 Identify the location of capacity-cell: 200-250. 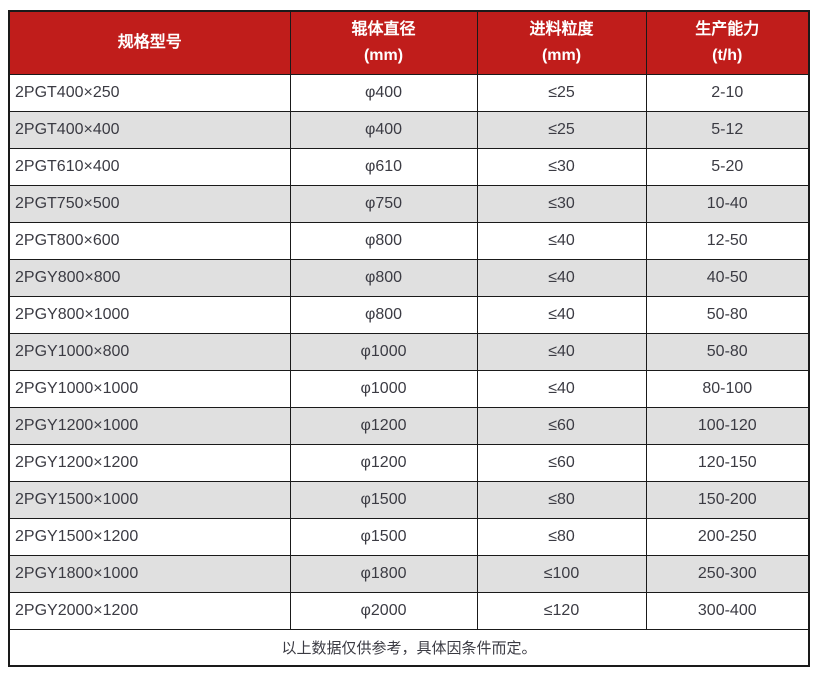
(727, 536).